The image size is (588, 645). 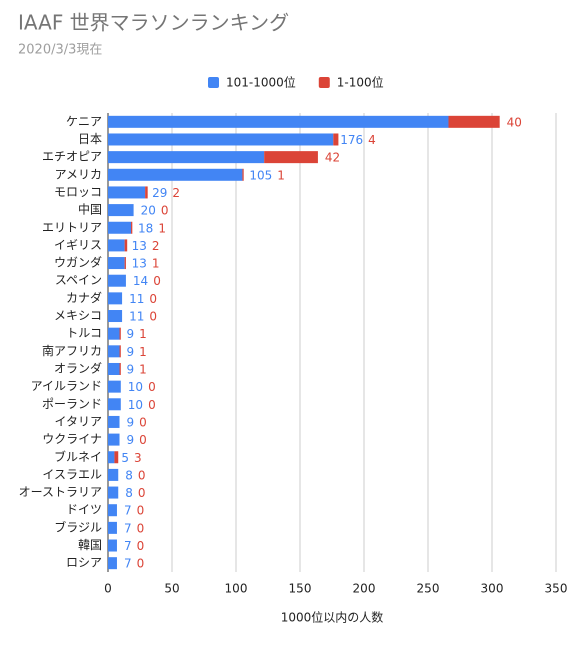 What do you see at coordinates (300, 589) in the screenshot?
I see `x-tick-label: 150` at bounding box center [300, 589].